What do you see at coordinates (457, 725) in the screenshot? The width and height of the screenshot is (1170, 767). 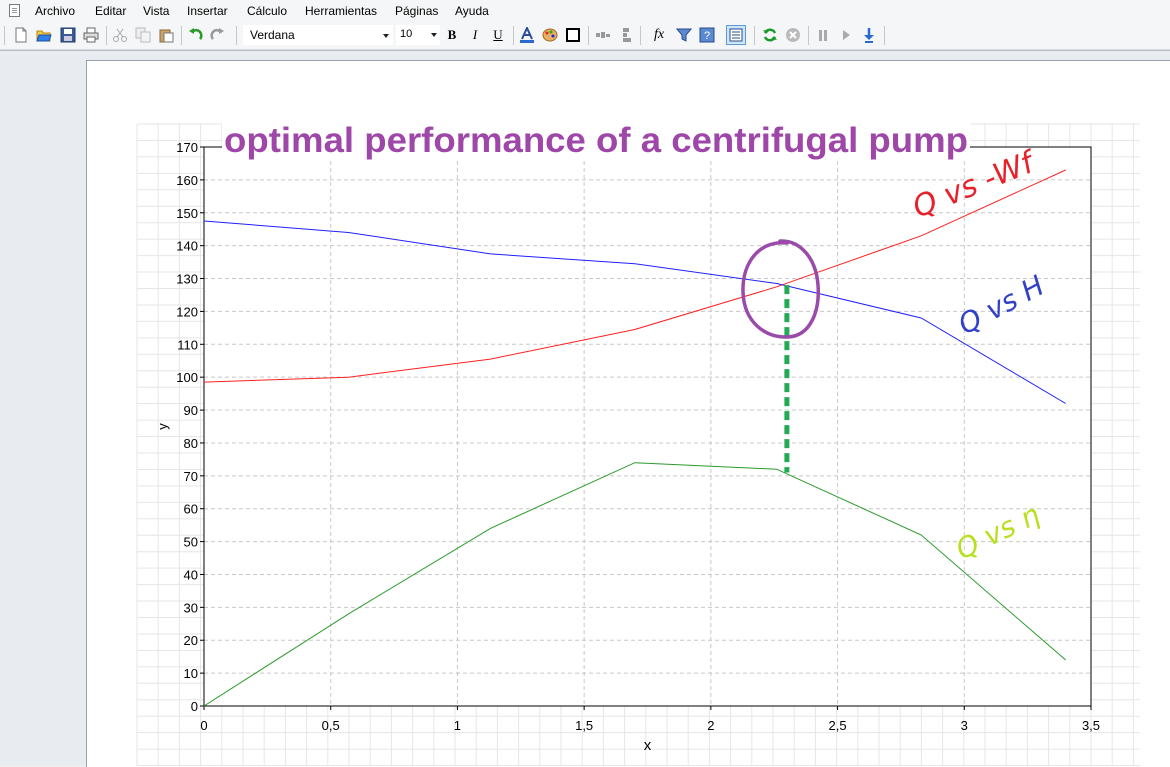 I see `x-tick-label: 1` at bounding box center [457, 725].